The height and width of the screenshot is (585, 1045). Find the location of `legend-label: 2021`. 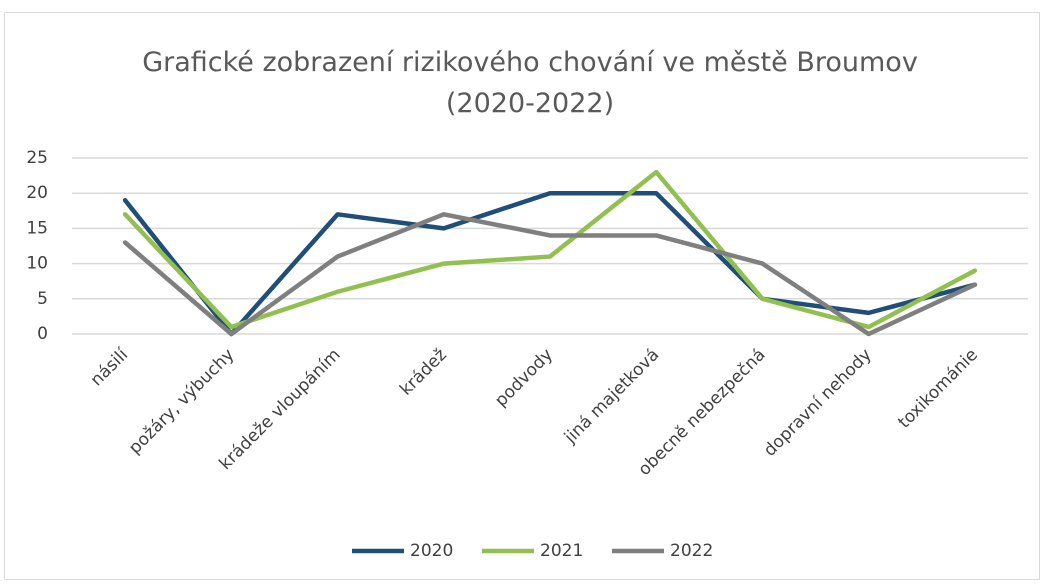

legend-label: 2021 is located at coordinates (561, 551).